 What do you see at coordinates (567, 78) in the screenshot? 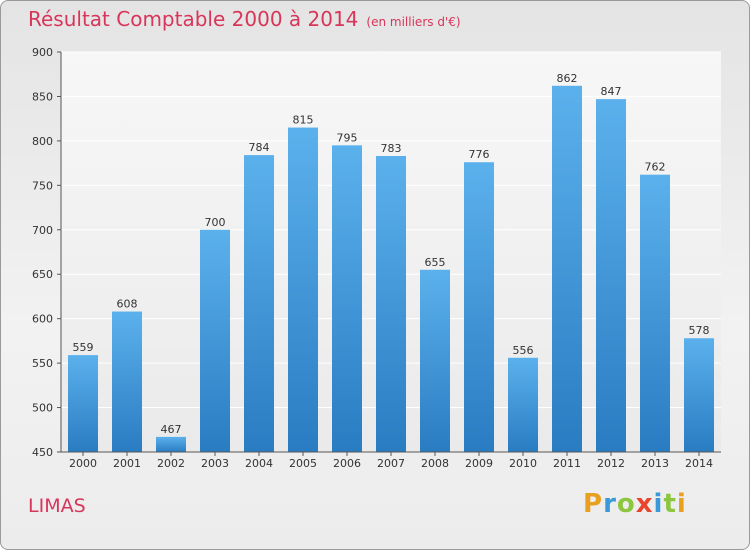
I see `data-label-2011: 862` at bounding box center [567, 78].